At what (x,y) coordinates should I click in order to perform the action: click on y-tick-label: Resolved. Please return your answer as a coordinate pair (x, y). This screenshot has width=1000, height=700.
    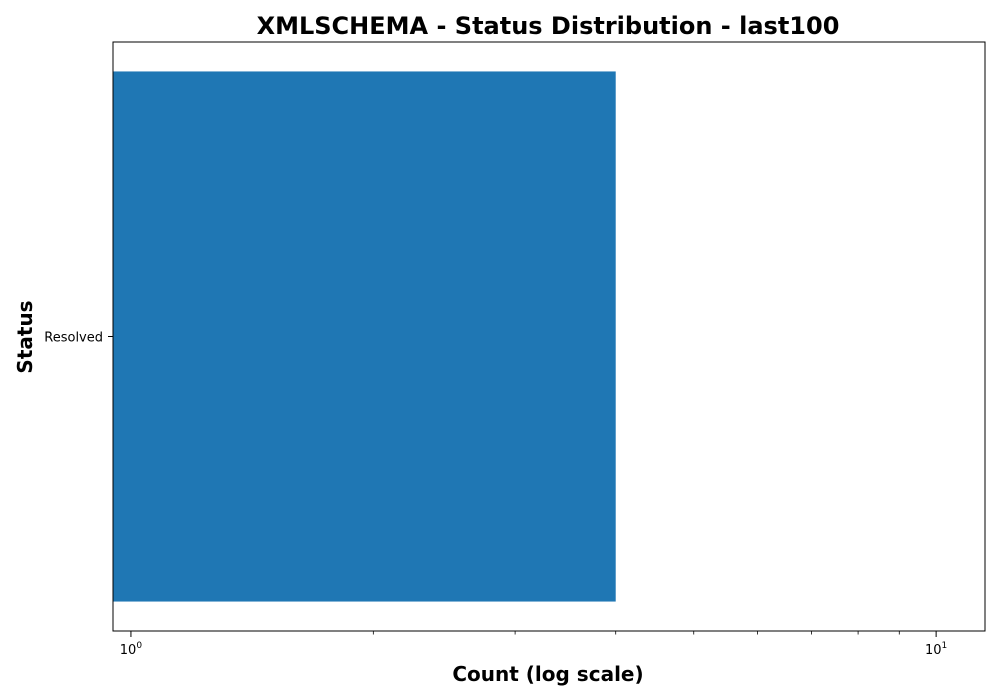
    Looking at the image, I should click on (73, 338).